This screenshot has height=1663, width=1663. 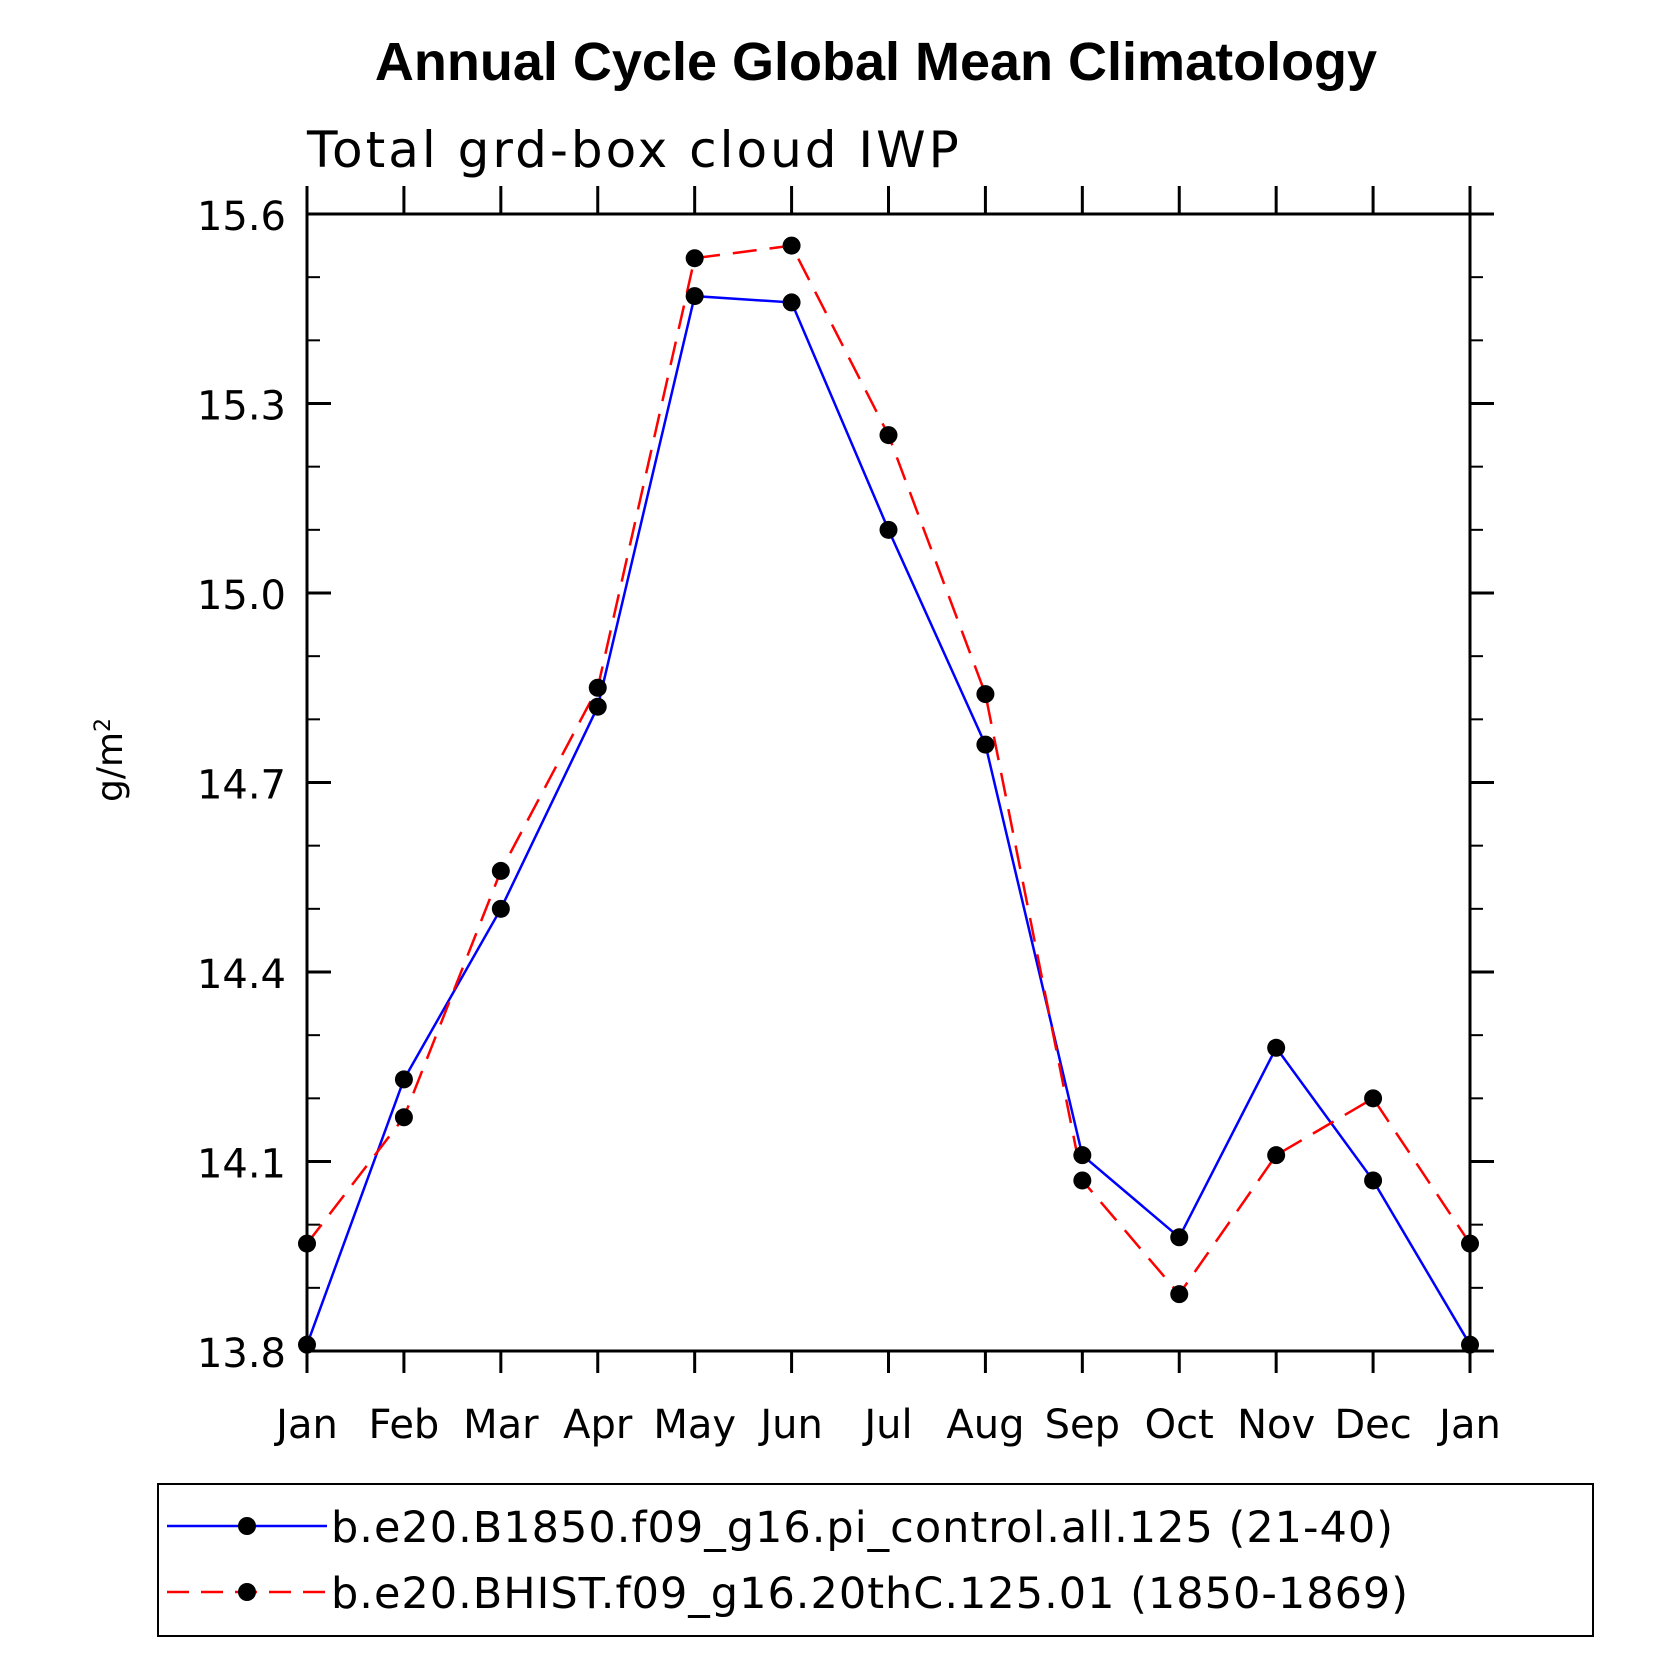 What do you see at coordinates (241, 596) in the screenshot?
I see `y-tick-label: 15.0` at bounding box center [241, 596].